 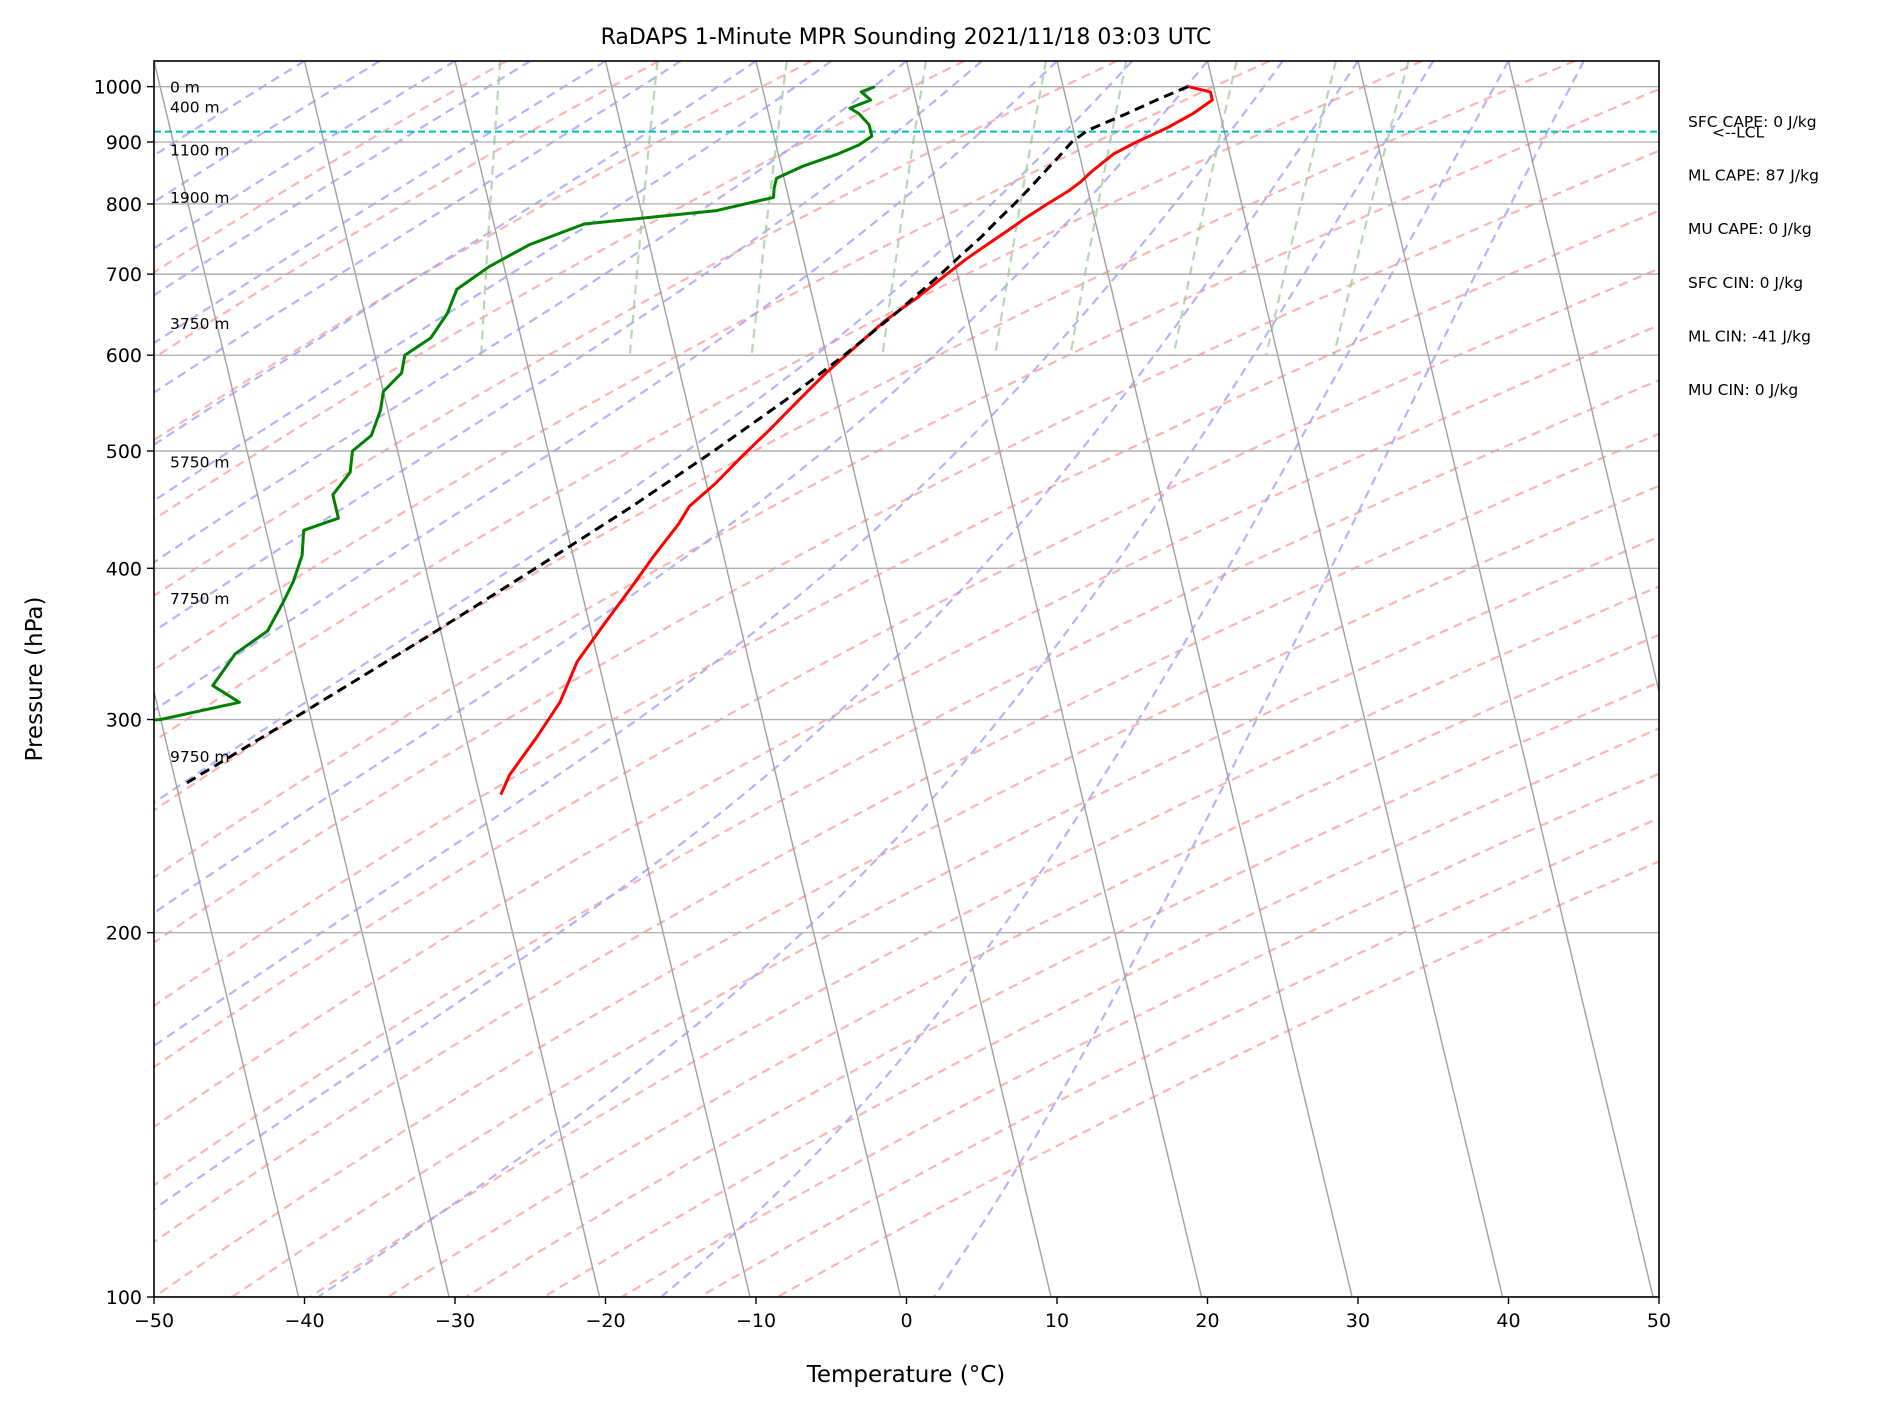 I want to click on x-tick-label: −50, so click(x=154, y=1321).